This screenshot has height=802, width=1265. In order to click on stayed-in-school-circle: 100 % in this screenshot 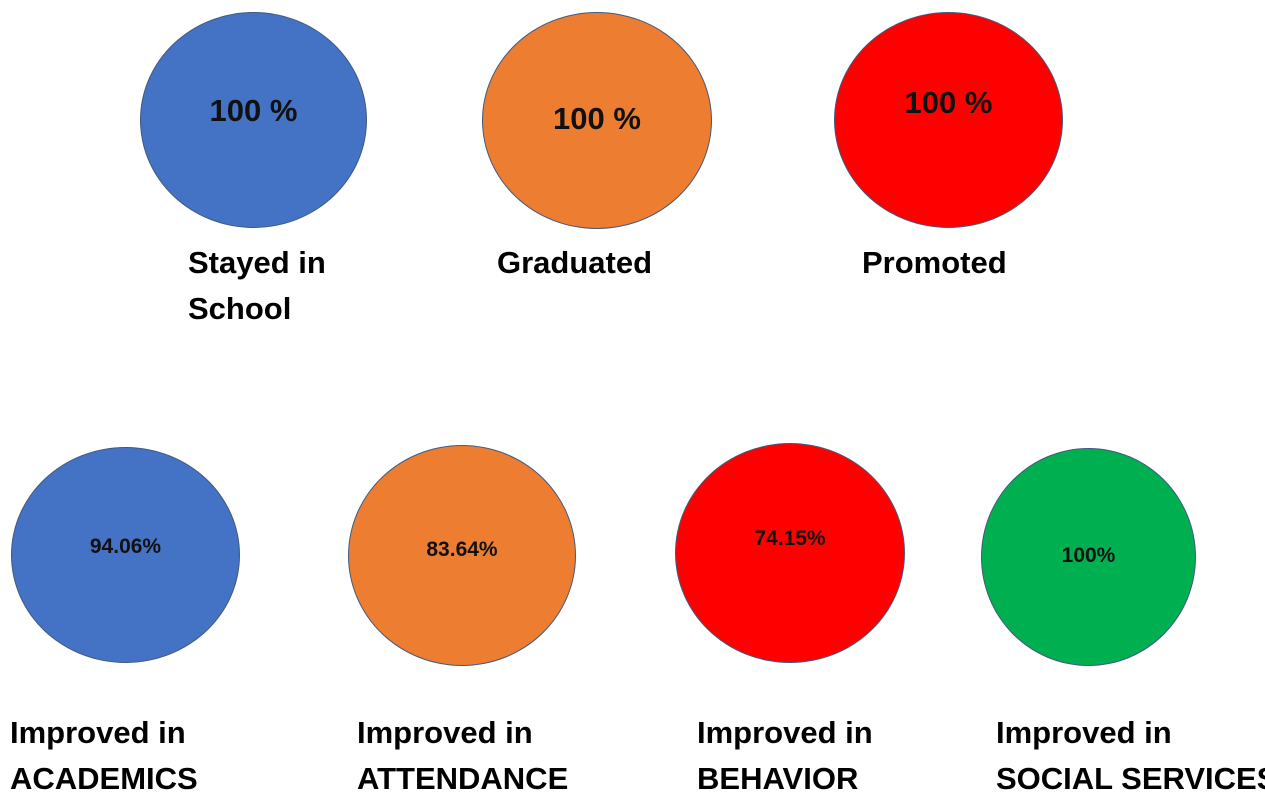, I will do `click(253, 120)`.